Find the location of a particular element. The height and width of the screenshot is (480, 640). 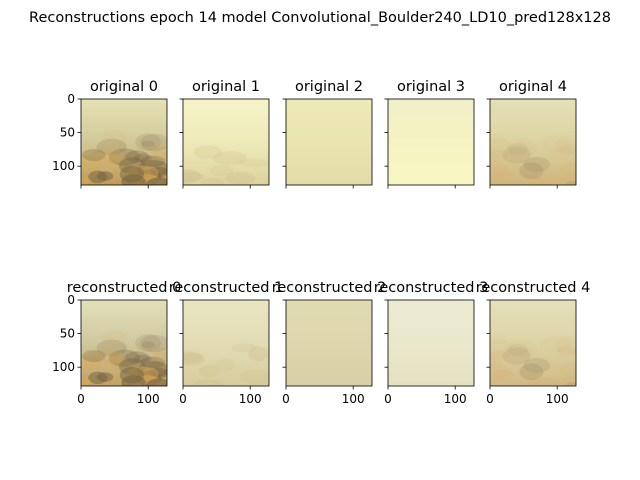

panel-reconstructed-1: reconstructed 1 0 100 is located at coordinates (226, 343).